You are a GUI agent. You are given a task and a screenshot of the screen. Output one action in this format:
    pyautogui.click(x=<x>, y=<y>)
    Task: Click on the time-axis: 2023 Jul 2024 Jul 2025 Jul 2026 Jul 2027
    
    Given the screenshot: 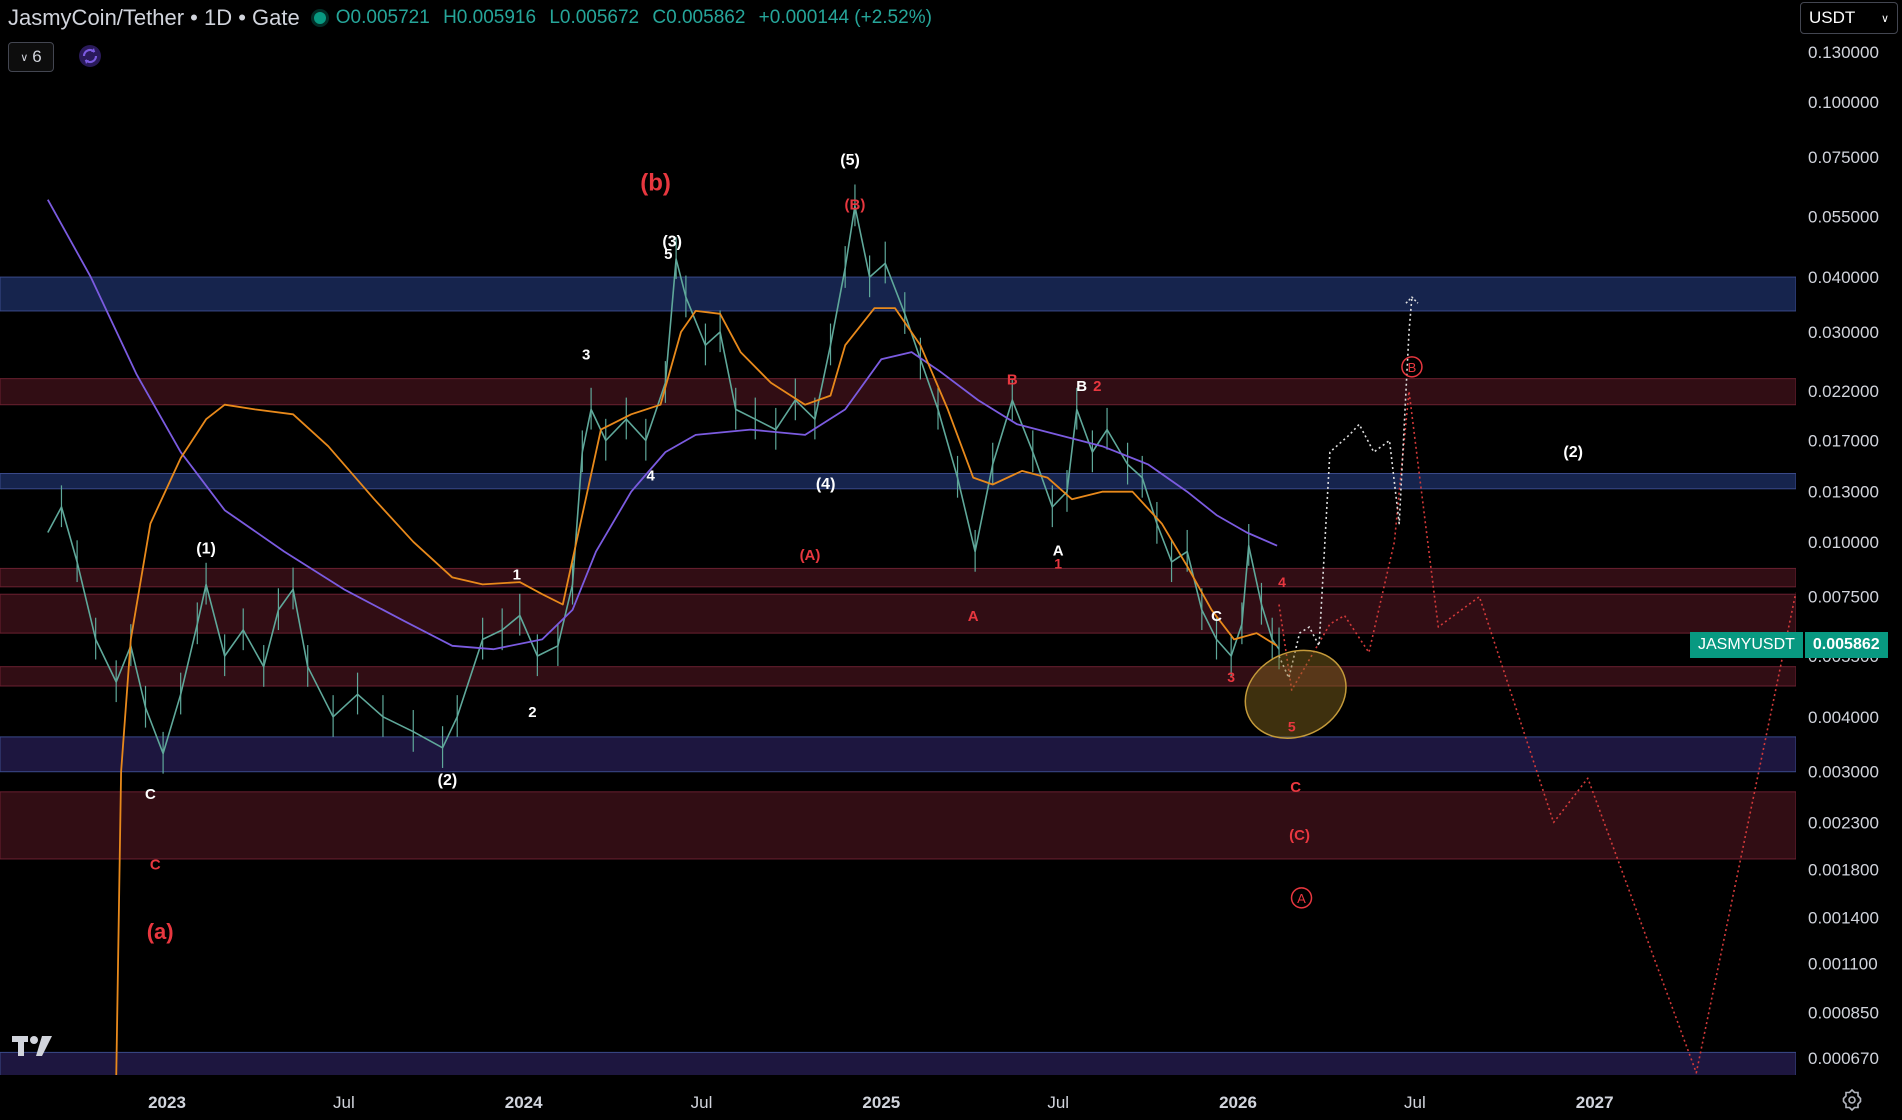 What is the action you would take?
    pyautogui.click(x=898, y=1097)
    